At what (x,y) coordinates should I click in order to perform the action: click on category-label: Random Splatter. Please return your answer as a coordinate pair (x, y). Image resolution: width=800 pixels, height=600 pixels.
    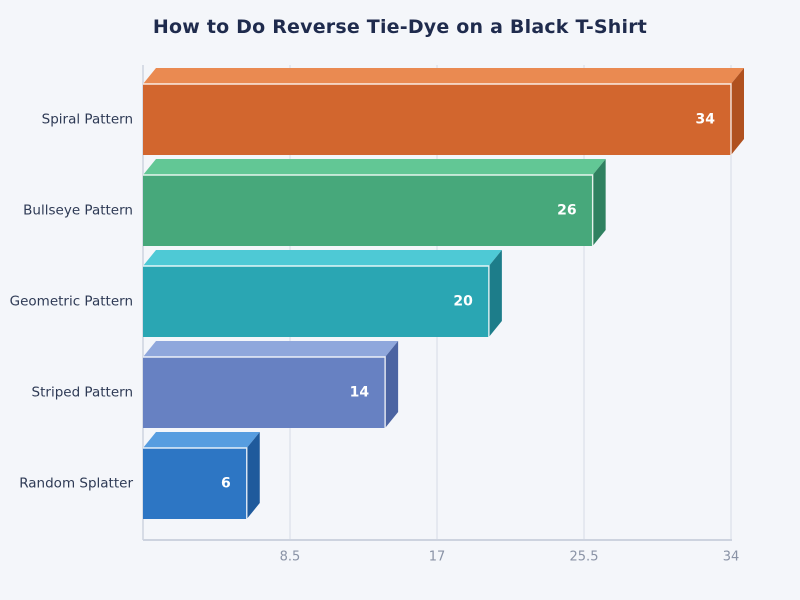
    Looking at the image, I should click on (76, 484).